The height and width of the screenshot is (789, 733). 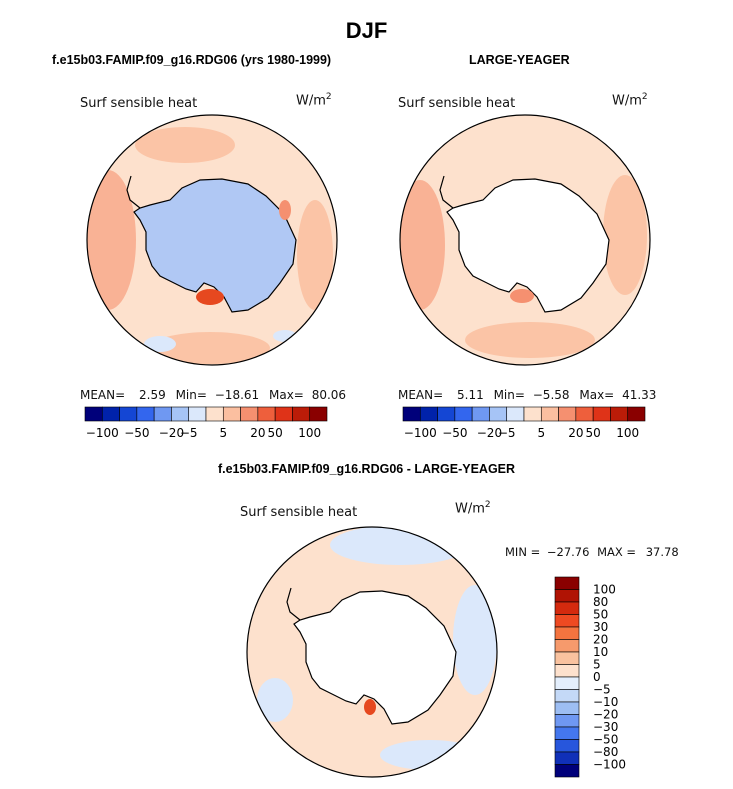 I want to click on panel3-colorbar-tick-label: 30, so click(x=600, y=627).